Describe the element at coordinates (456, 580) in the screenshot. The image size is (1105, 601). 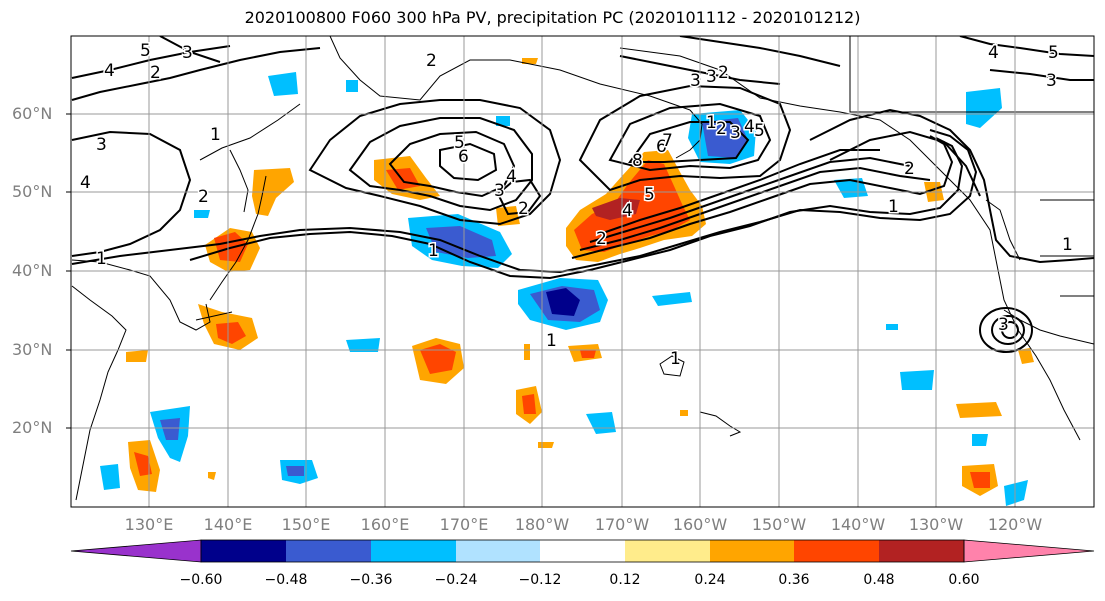
I see `colorbar-tick-label: −0.24` at that location.